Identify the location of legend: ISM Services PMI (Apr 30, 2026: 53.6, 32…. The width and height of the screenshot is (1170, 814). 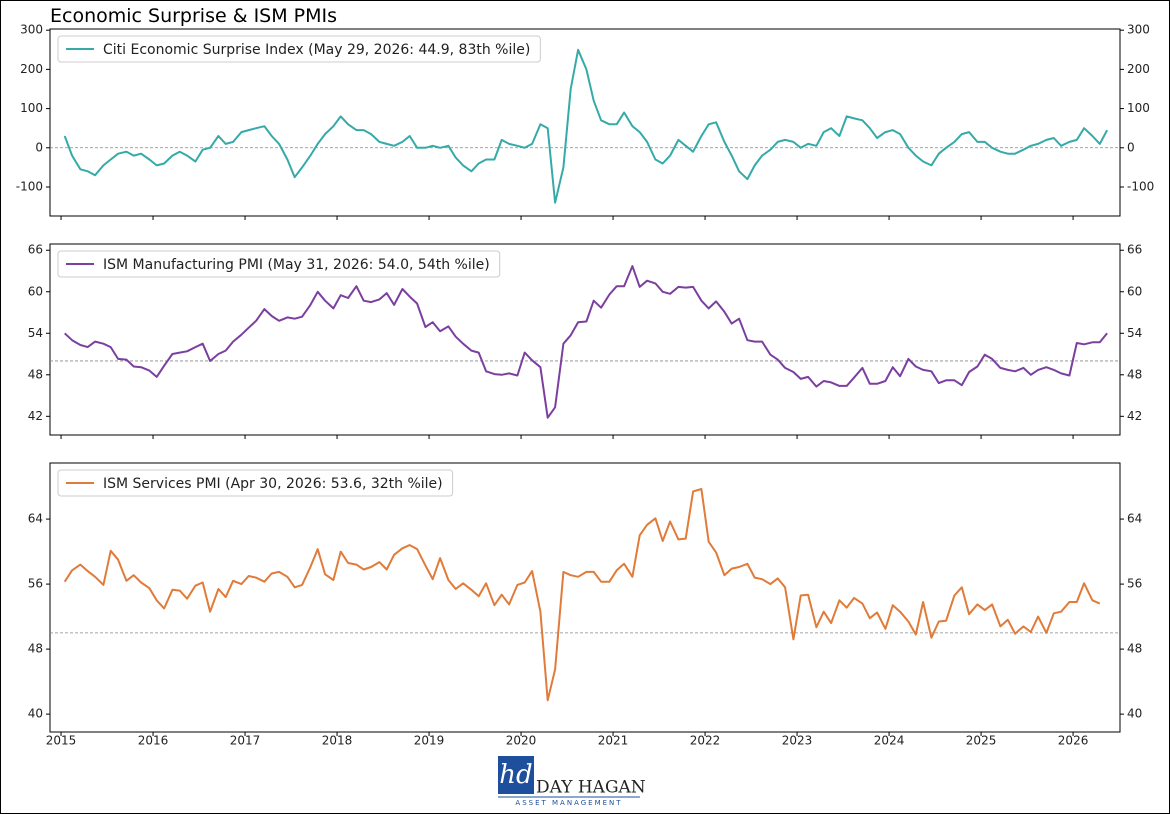
(255, 483).